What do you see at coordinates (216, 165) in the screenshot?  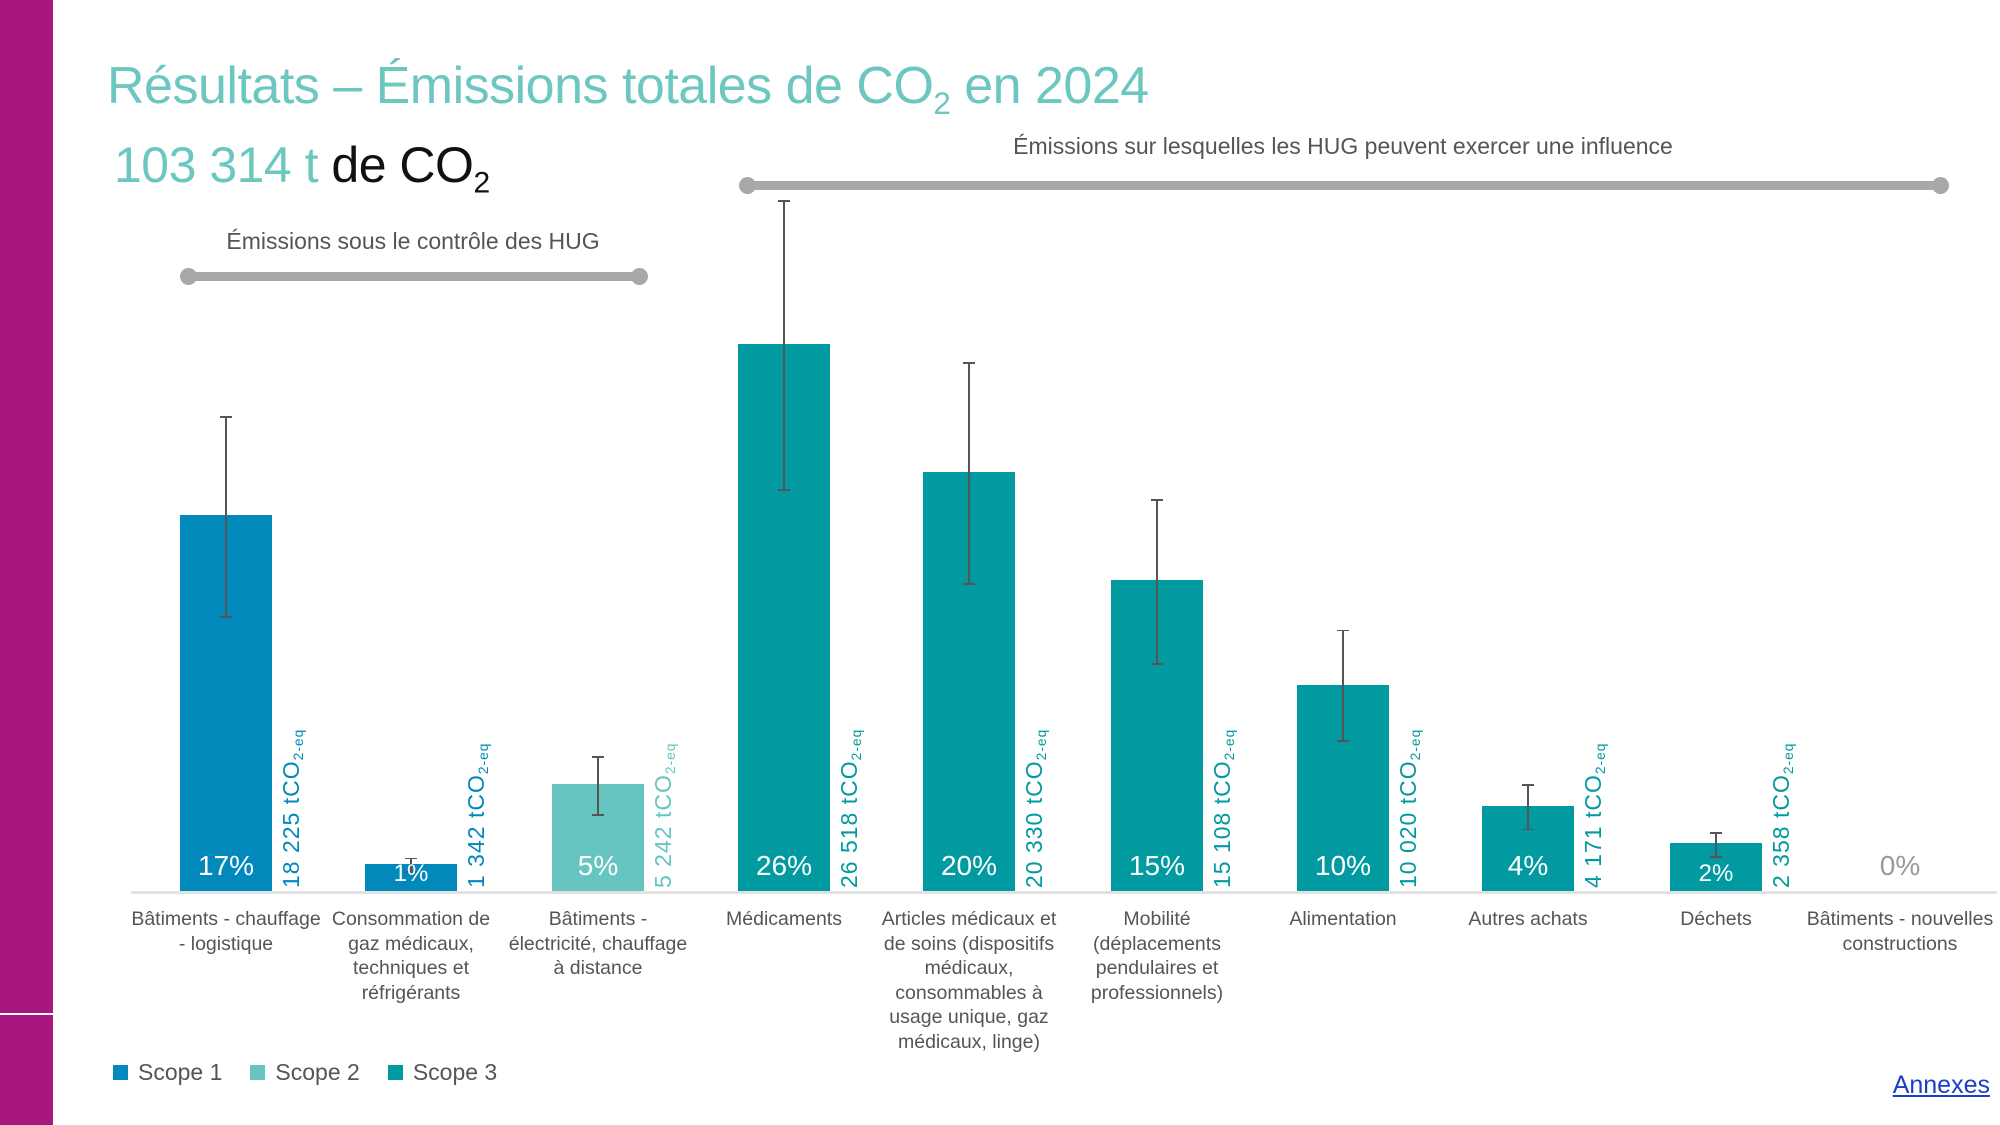 I see `total-number: 103 314 t` at bounding box center [216, 165].